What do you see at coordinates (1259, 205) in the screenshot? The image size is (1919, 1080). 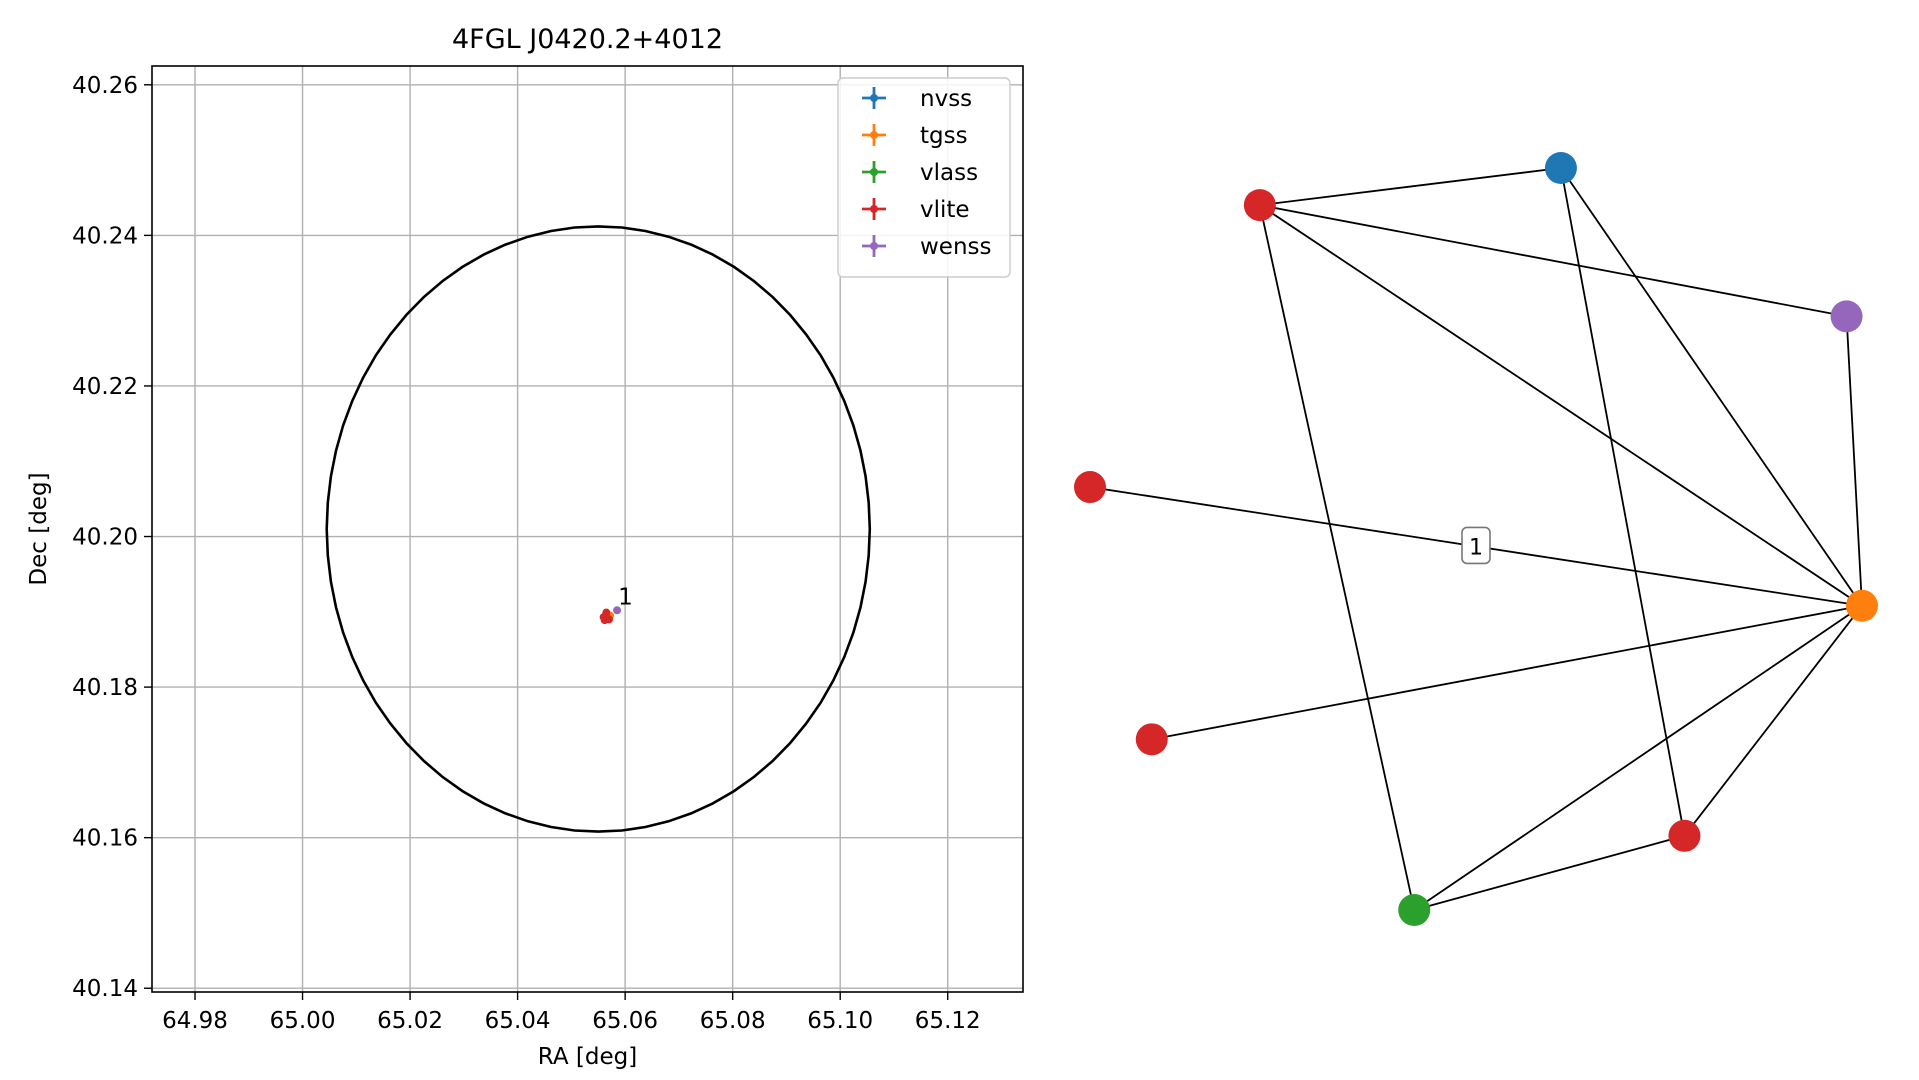 I see `graph-node-n1` at bounding box center [1259, 205].